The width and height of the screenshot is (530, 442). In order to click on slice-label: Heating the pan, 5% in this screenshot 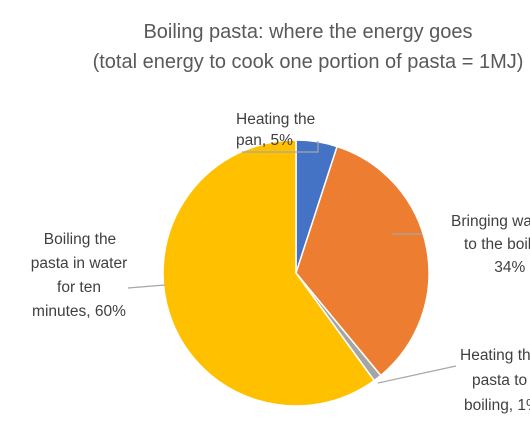, I will do `click(275, 130)`.